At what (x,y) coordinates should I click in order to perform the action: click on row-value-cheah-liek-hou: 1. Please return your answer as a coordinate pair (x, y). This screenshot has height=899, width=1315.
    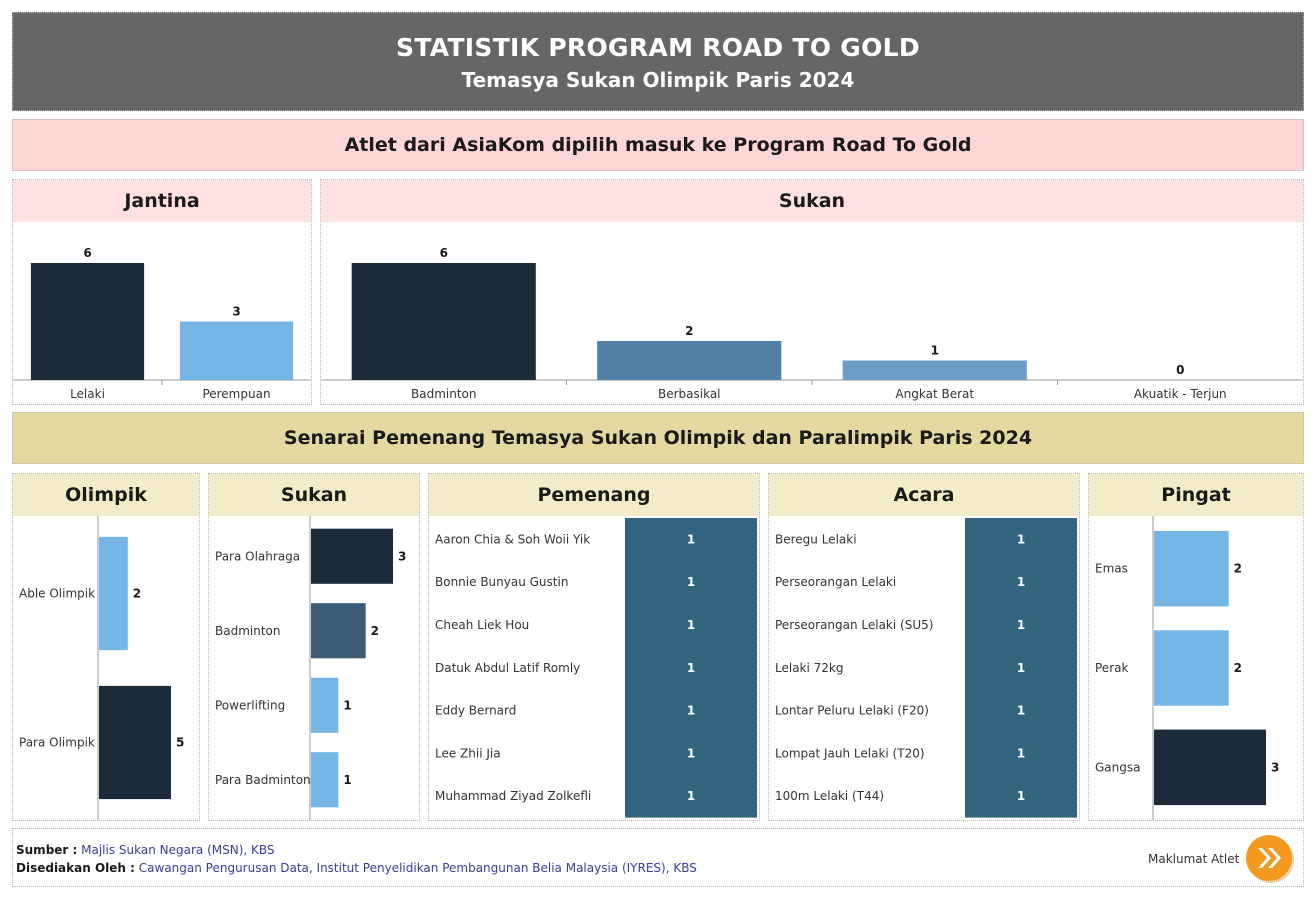
    Looking at the image, I should click on (691, 625).